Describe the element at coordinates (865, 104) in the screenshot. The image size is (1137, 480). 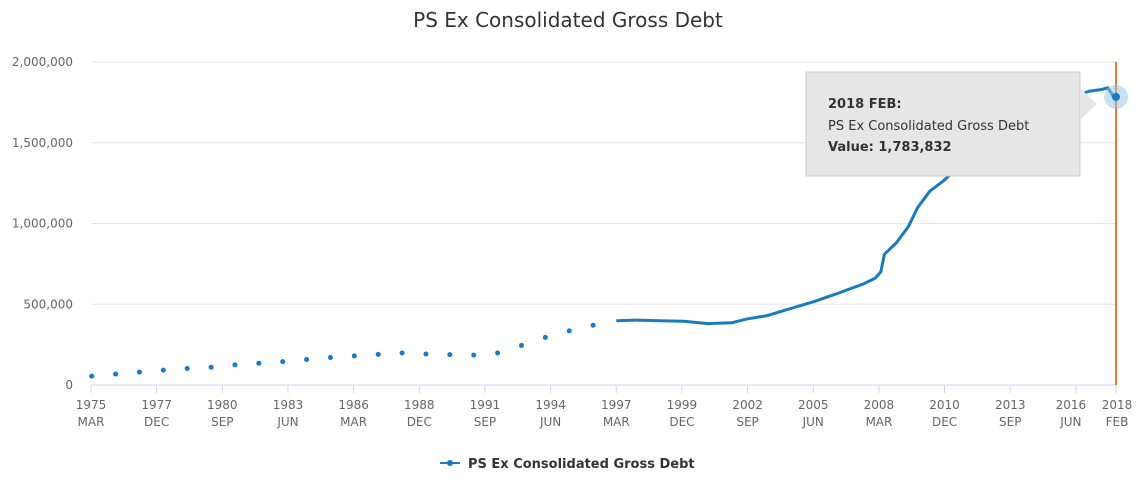
I see `tooltip-date: 2018 FEB:` at that location.